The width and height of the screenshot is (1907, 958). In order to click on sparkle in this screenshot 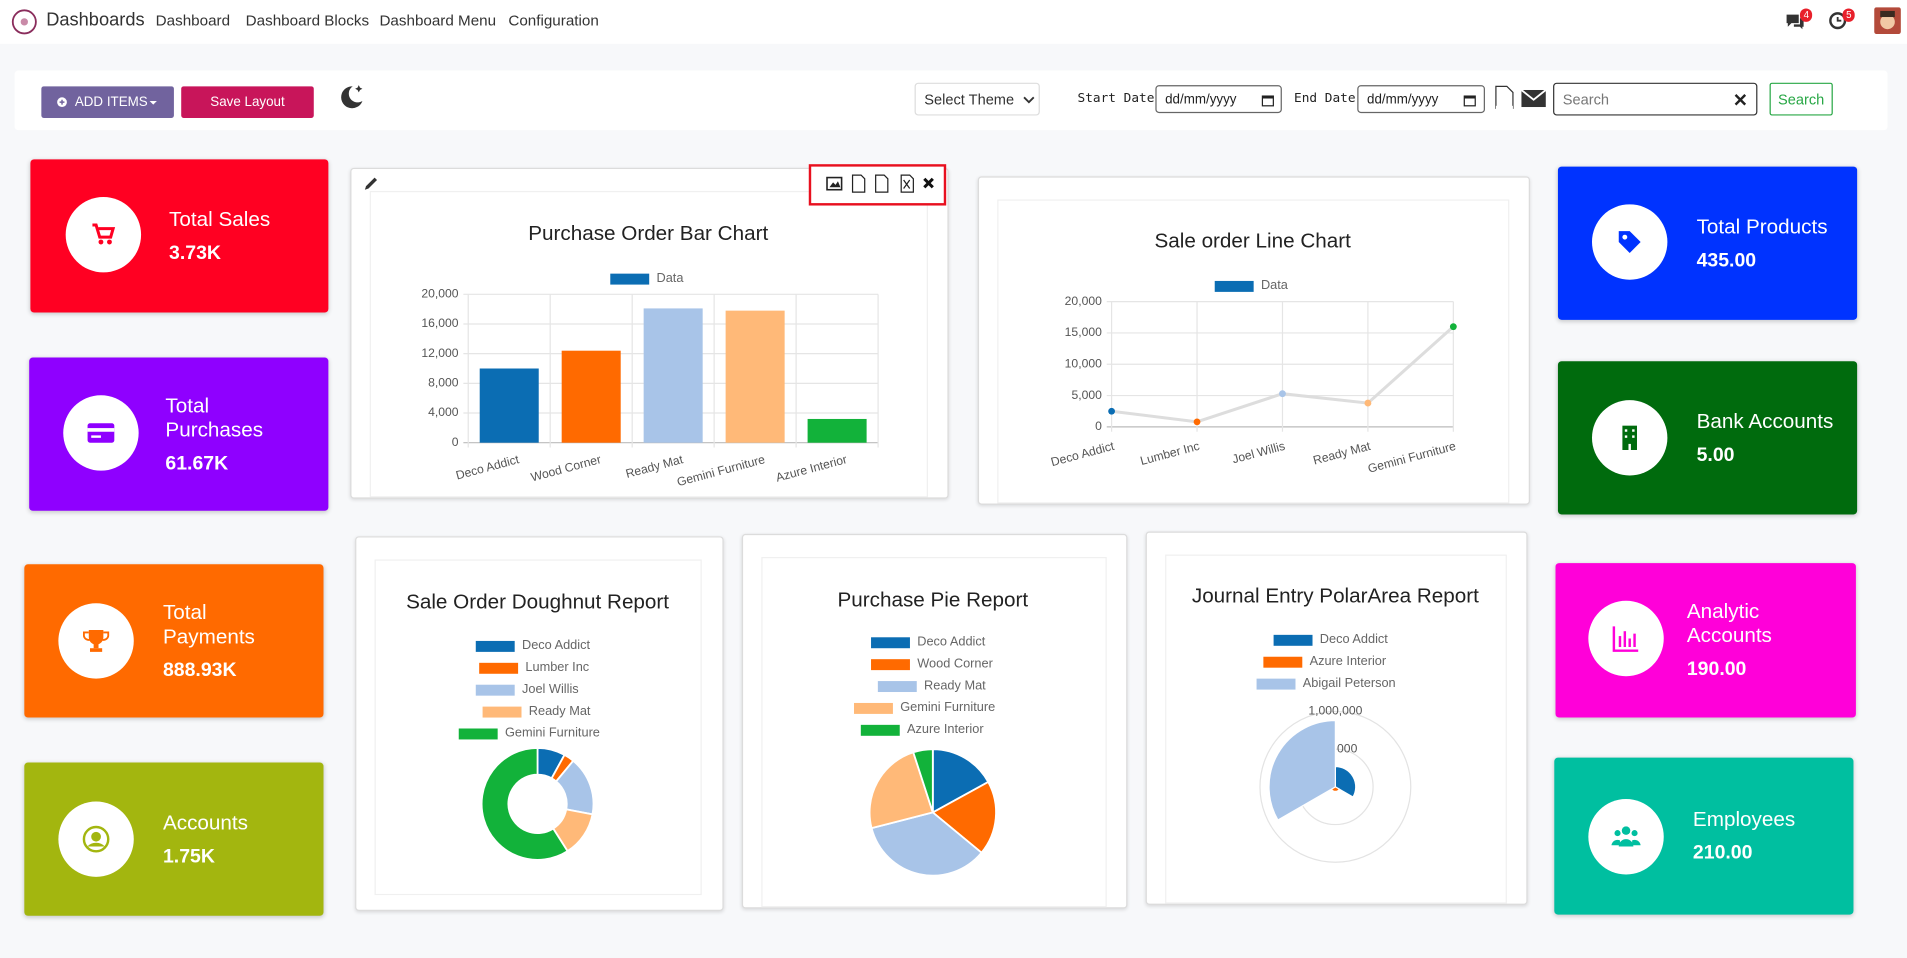, I will do `click(359, 89)`.